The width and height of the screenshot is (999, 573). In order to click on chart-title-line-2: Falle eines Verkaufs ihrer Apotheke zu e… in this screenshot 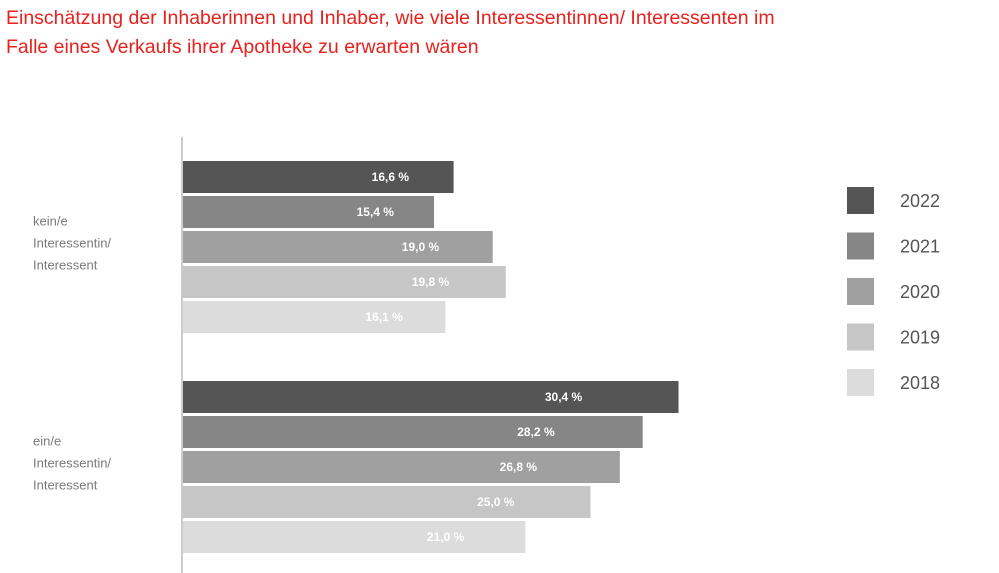, I will do `click(242, 47)`.